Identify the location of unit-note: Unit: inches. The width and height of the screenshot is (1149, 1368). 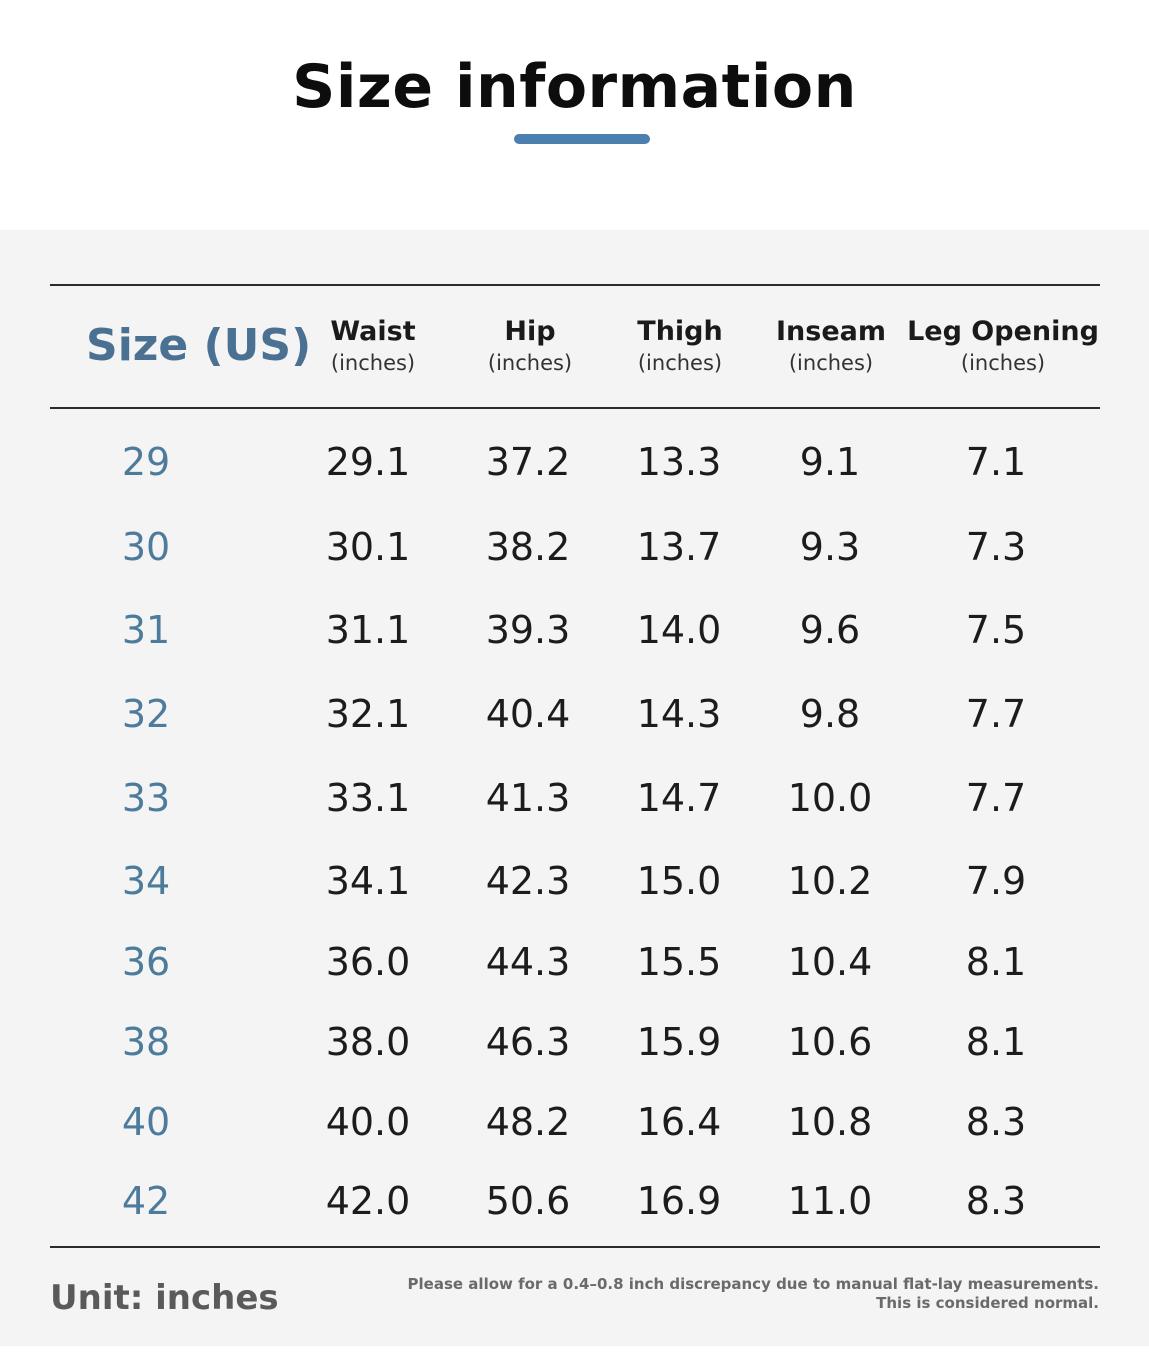
(164, 1298).